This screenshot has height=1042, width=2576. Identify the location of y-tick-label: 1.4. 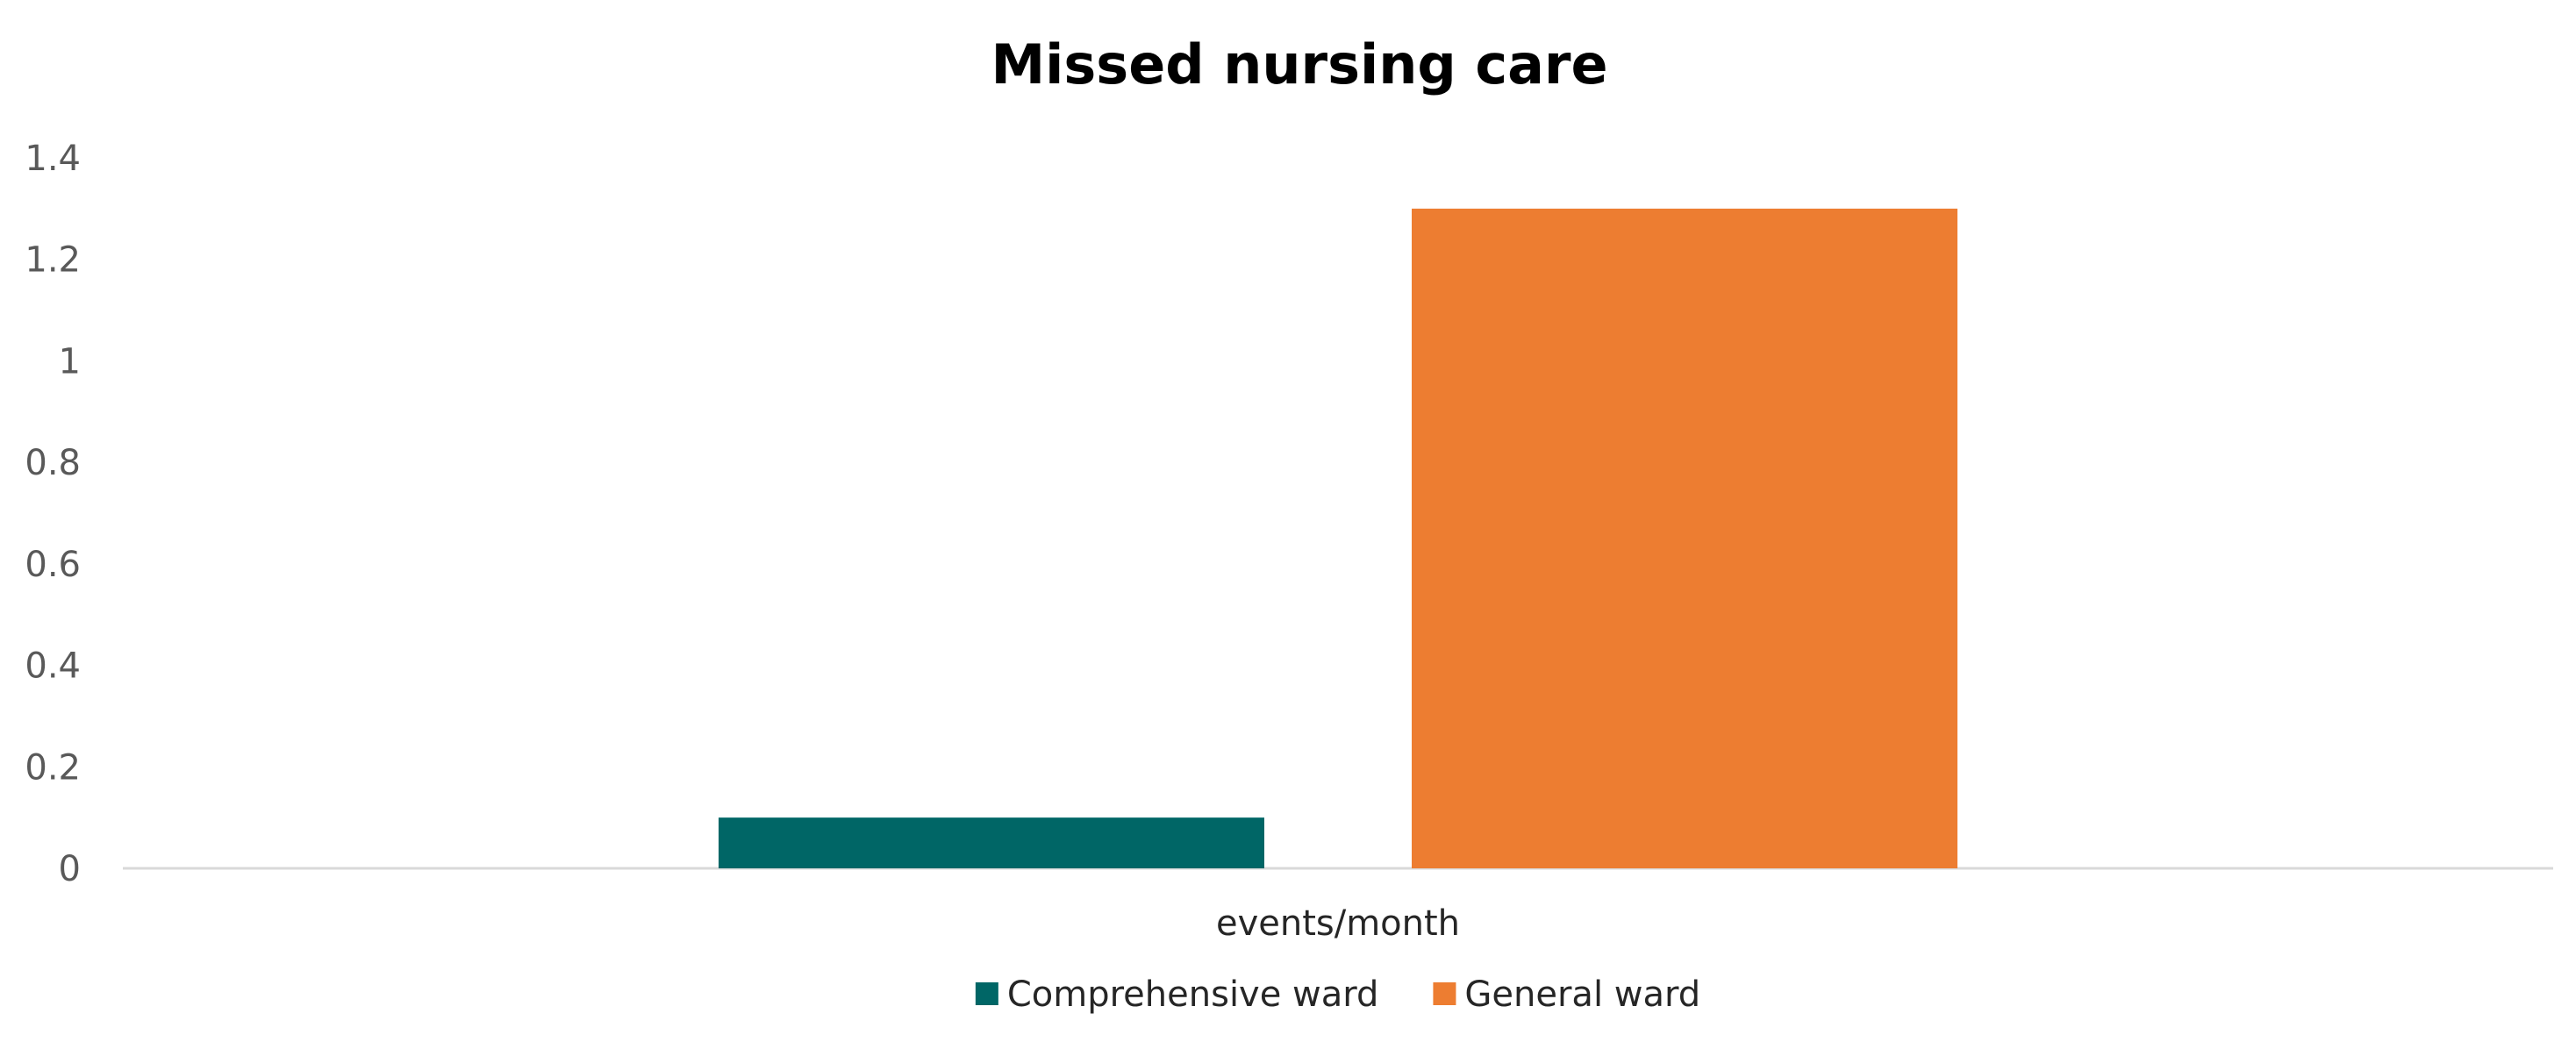
(53, 159).